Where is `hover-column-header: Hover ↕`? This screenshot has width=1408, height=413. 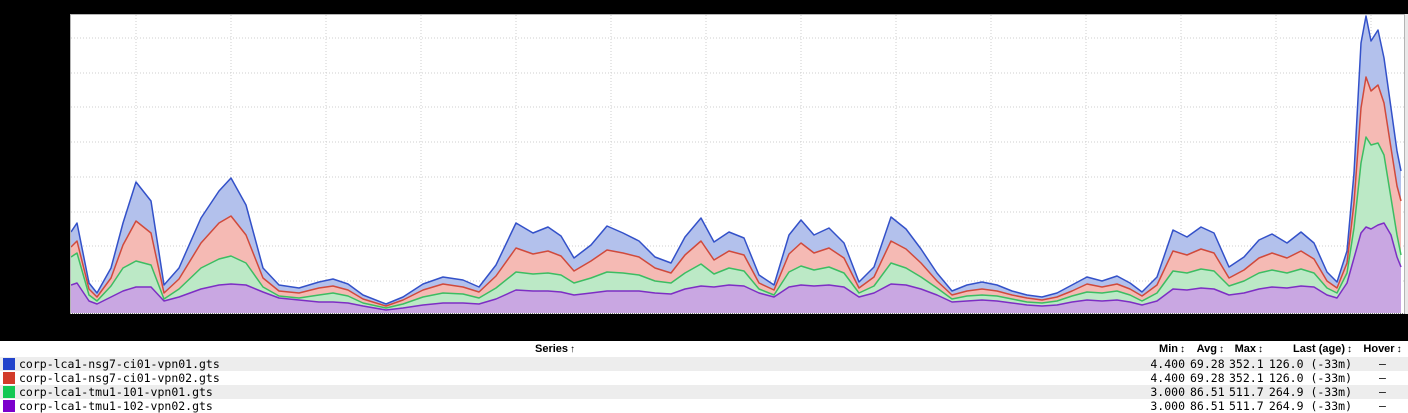 hover-column-header: Hover ↕ is located at coordinates (1382, 349).